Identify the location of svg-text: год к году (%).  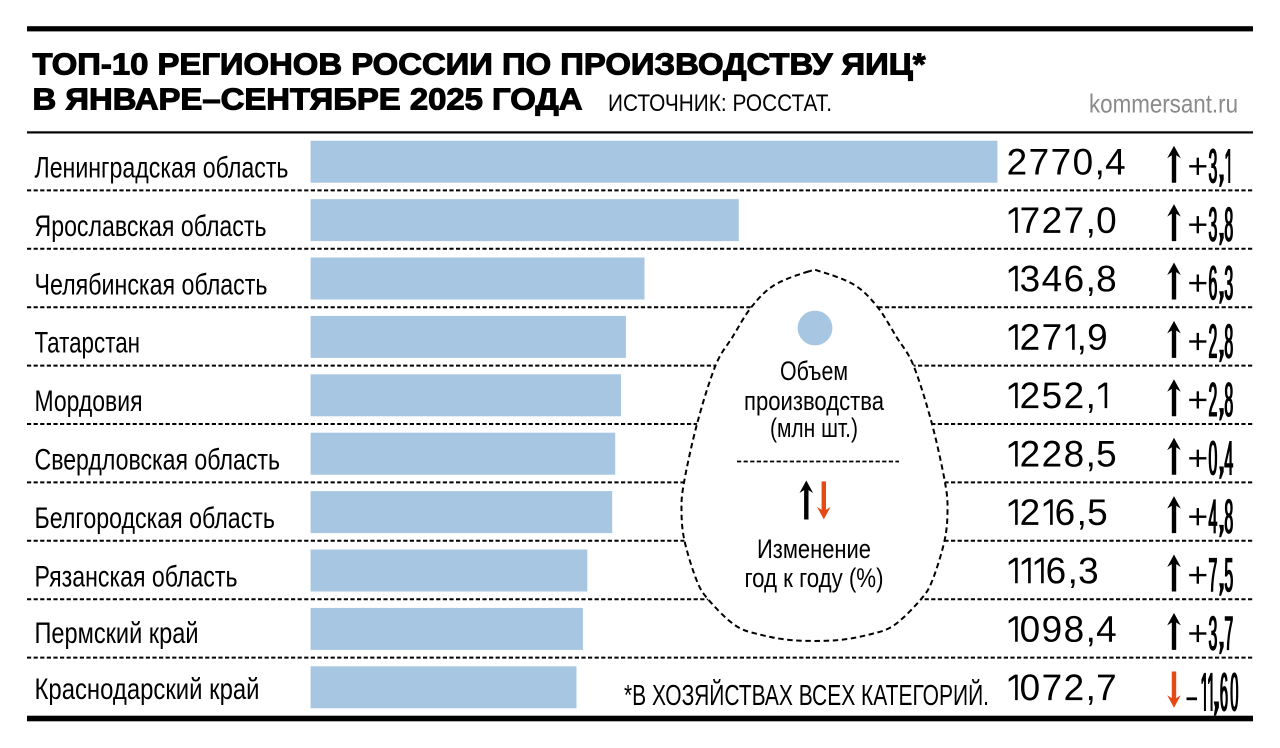
(814, 578).